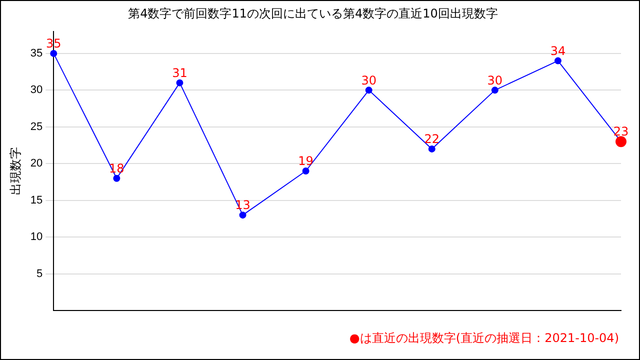 Image resolution: width=640 pixels, height=360 pixels. I want to click on data-label: 34, so click(558, 51).